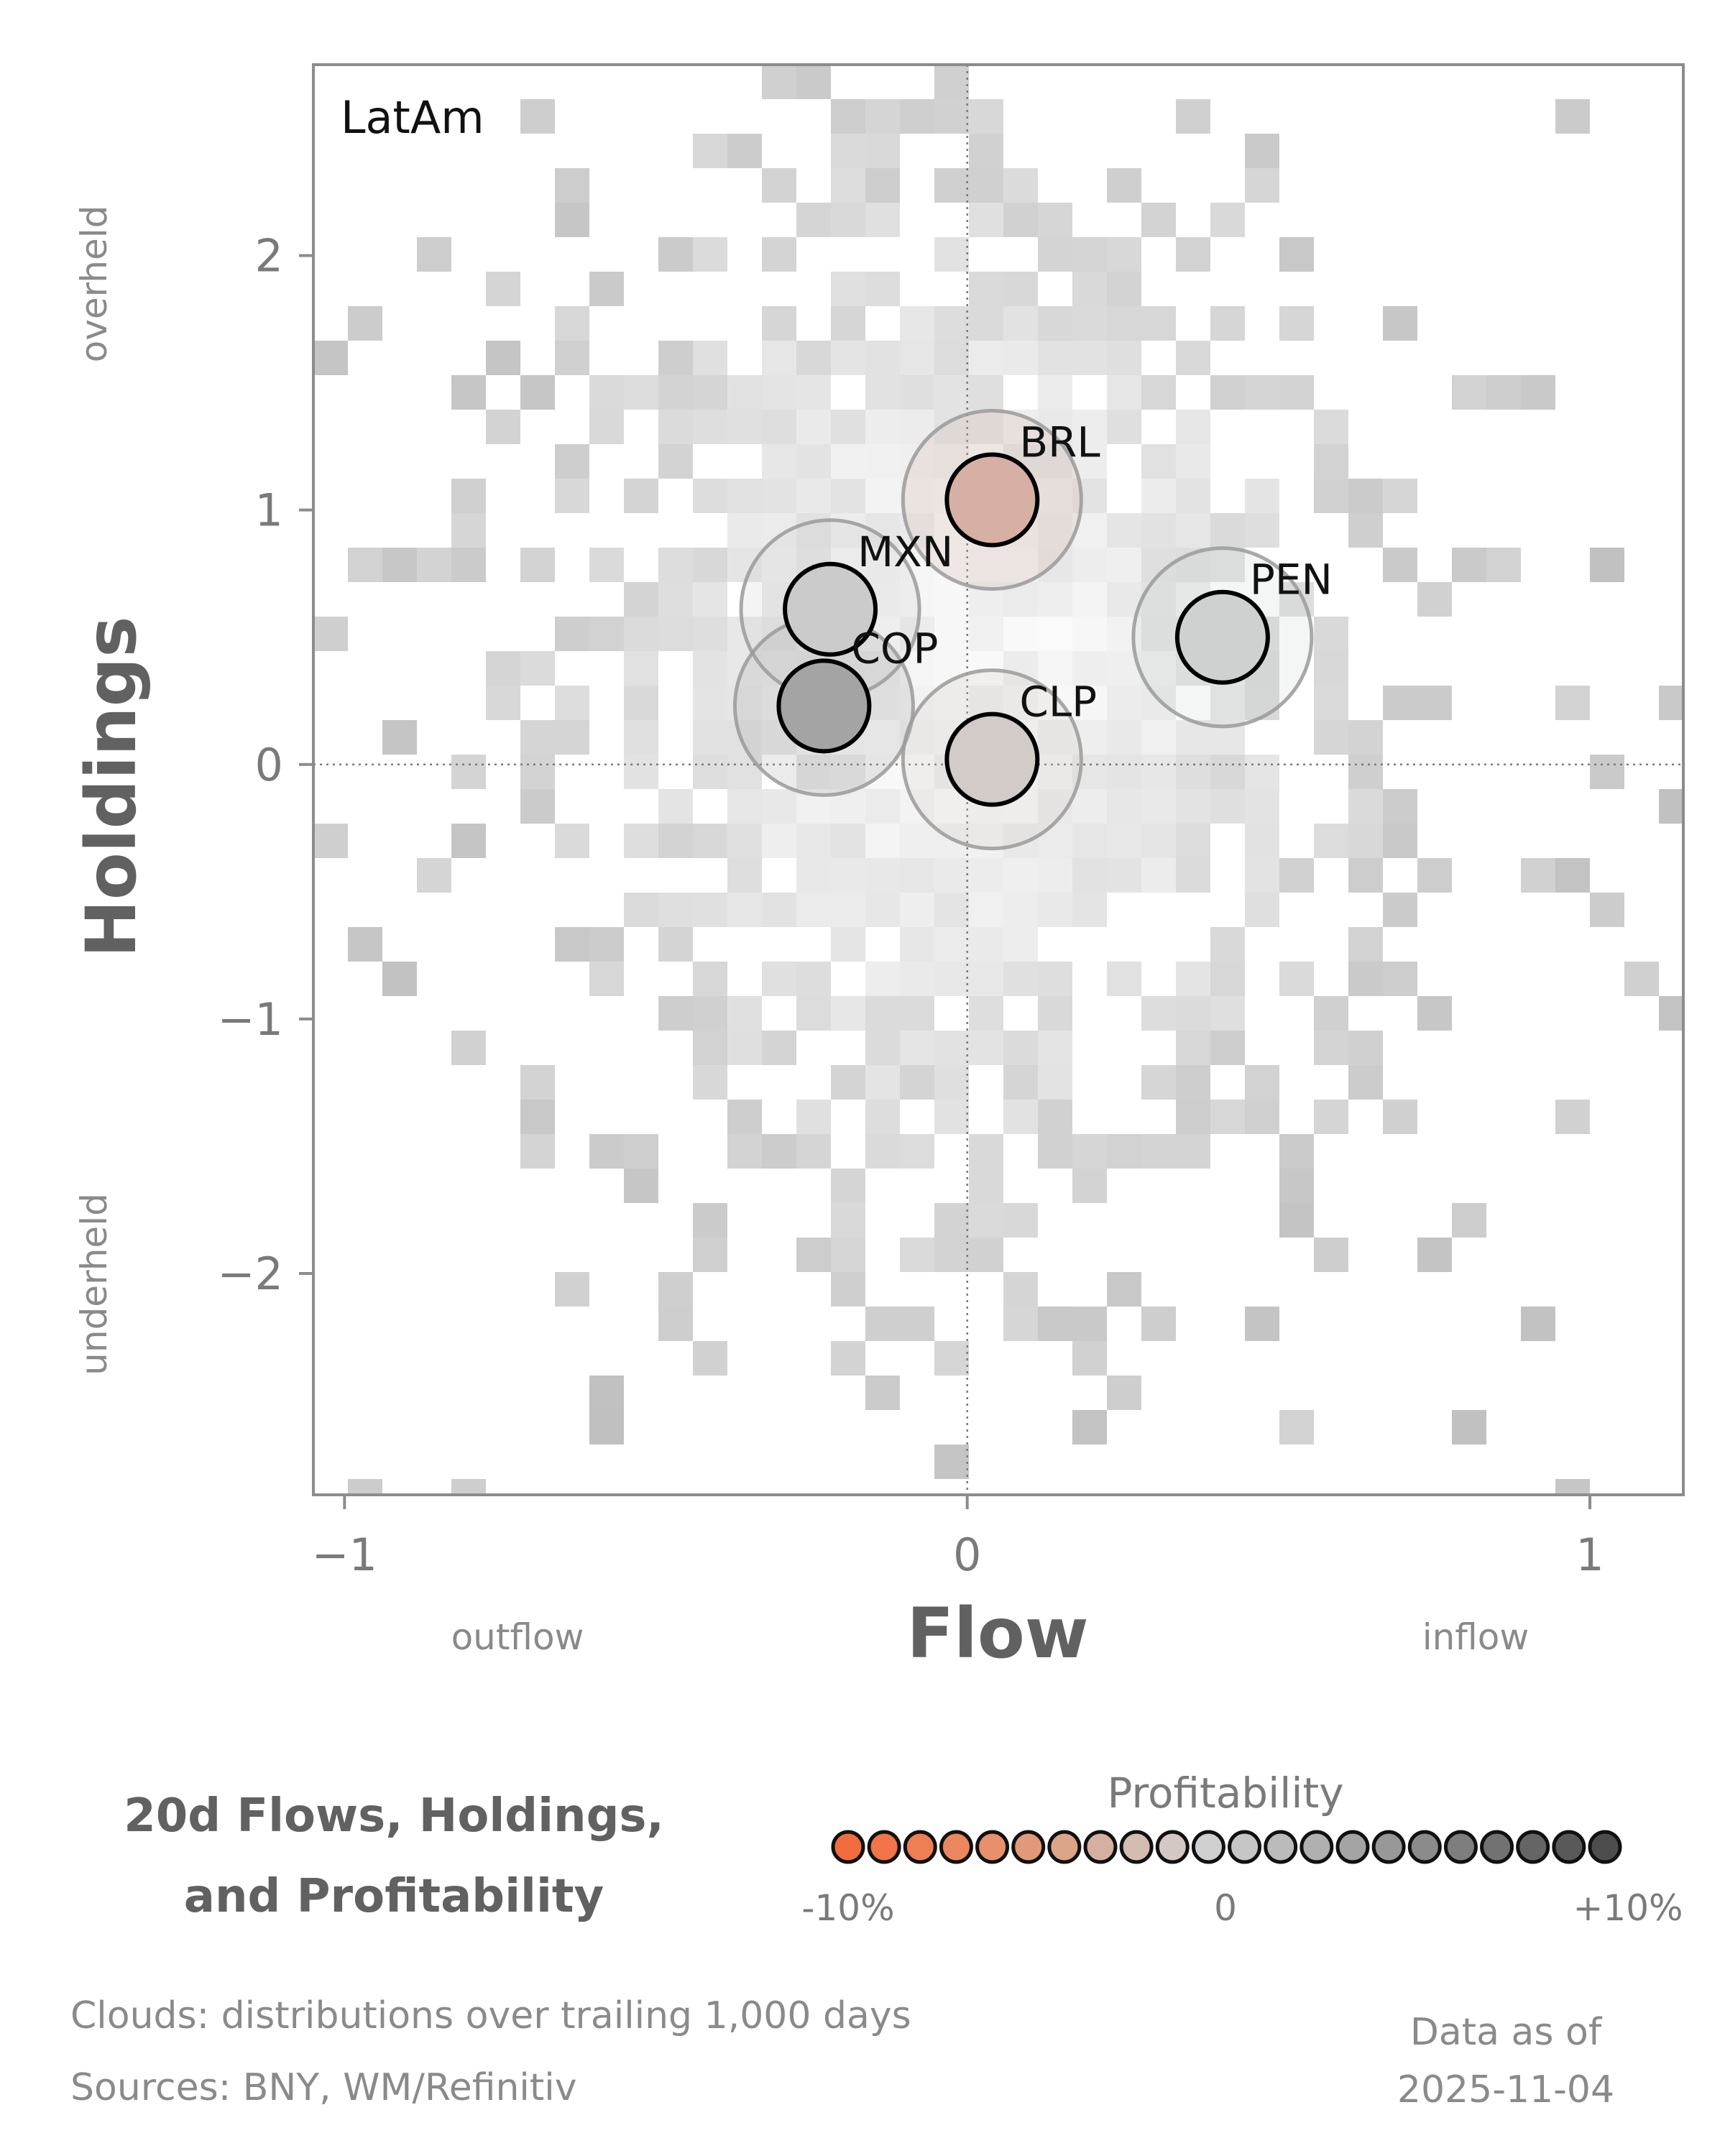 The width and height of the screenshot is (1725, 2156). What do you see at coordinates (517, 1637) in the screenshot?
I see `x-low-label: outflow` at bounding box center [517, 1637].